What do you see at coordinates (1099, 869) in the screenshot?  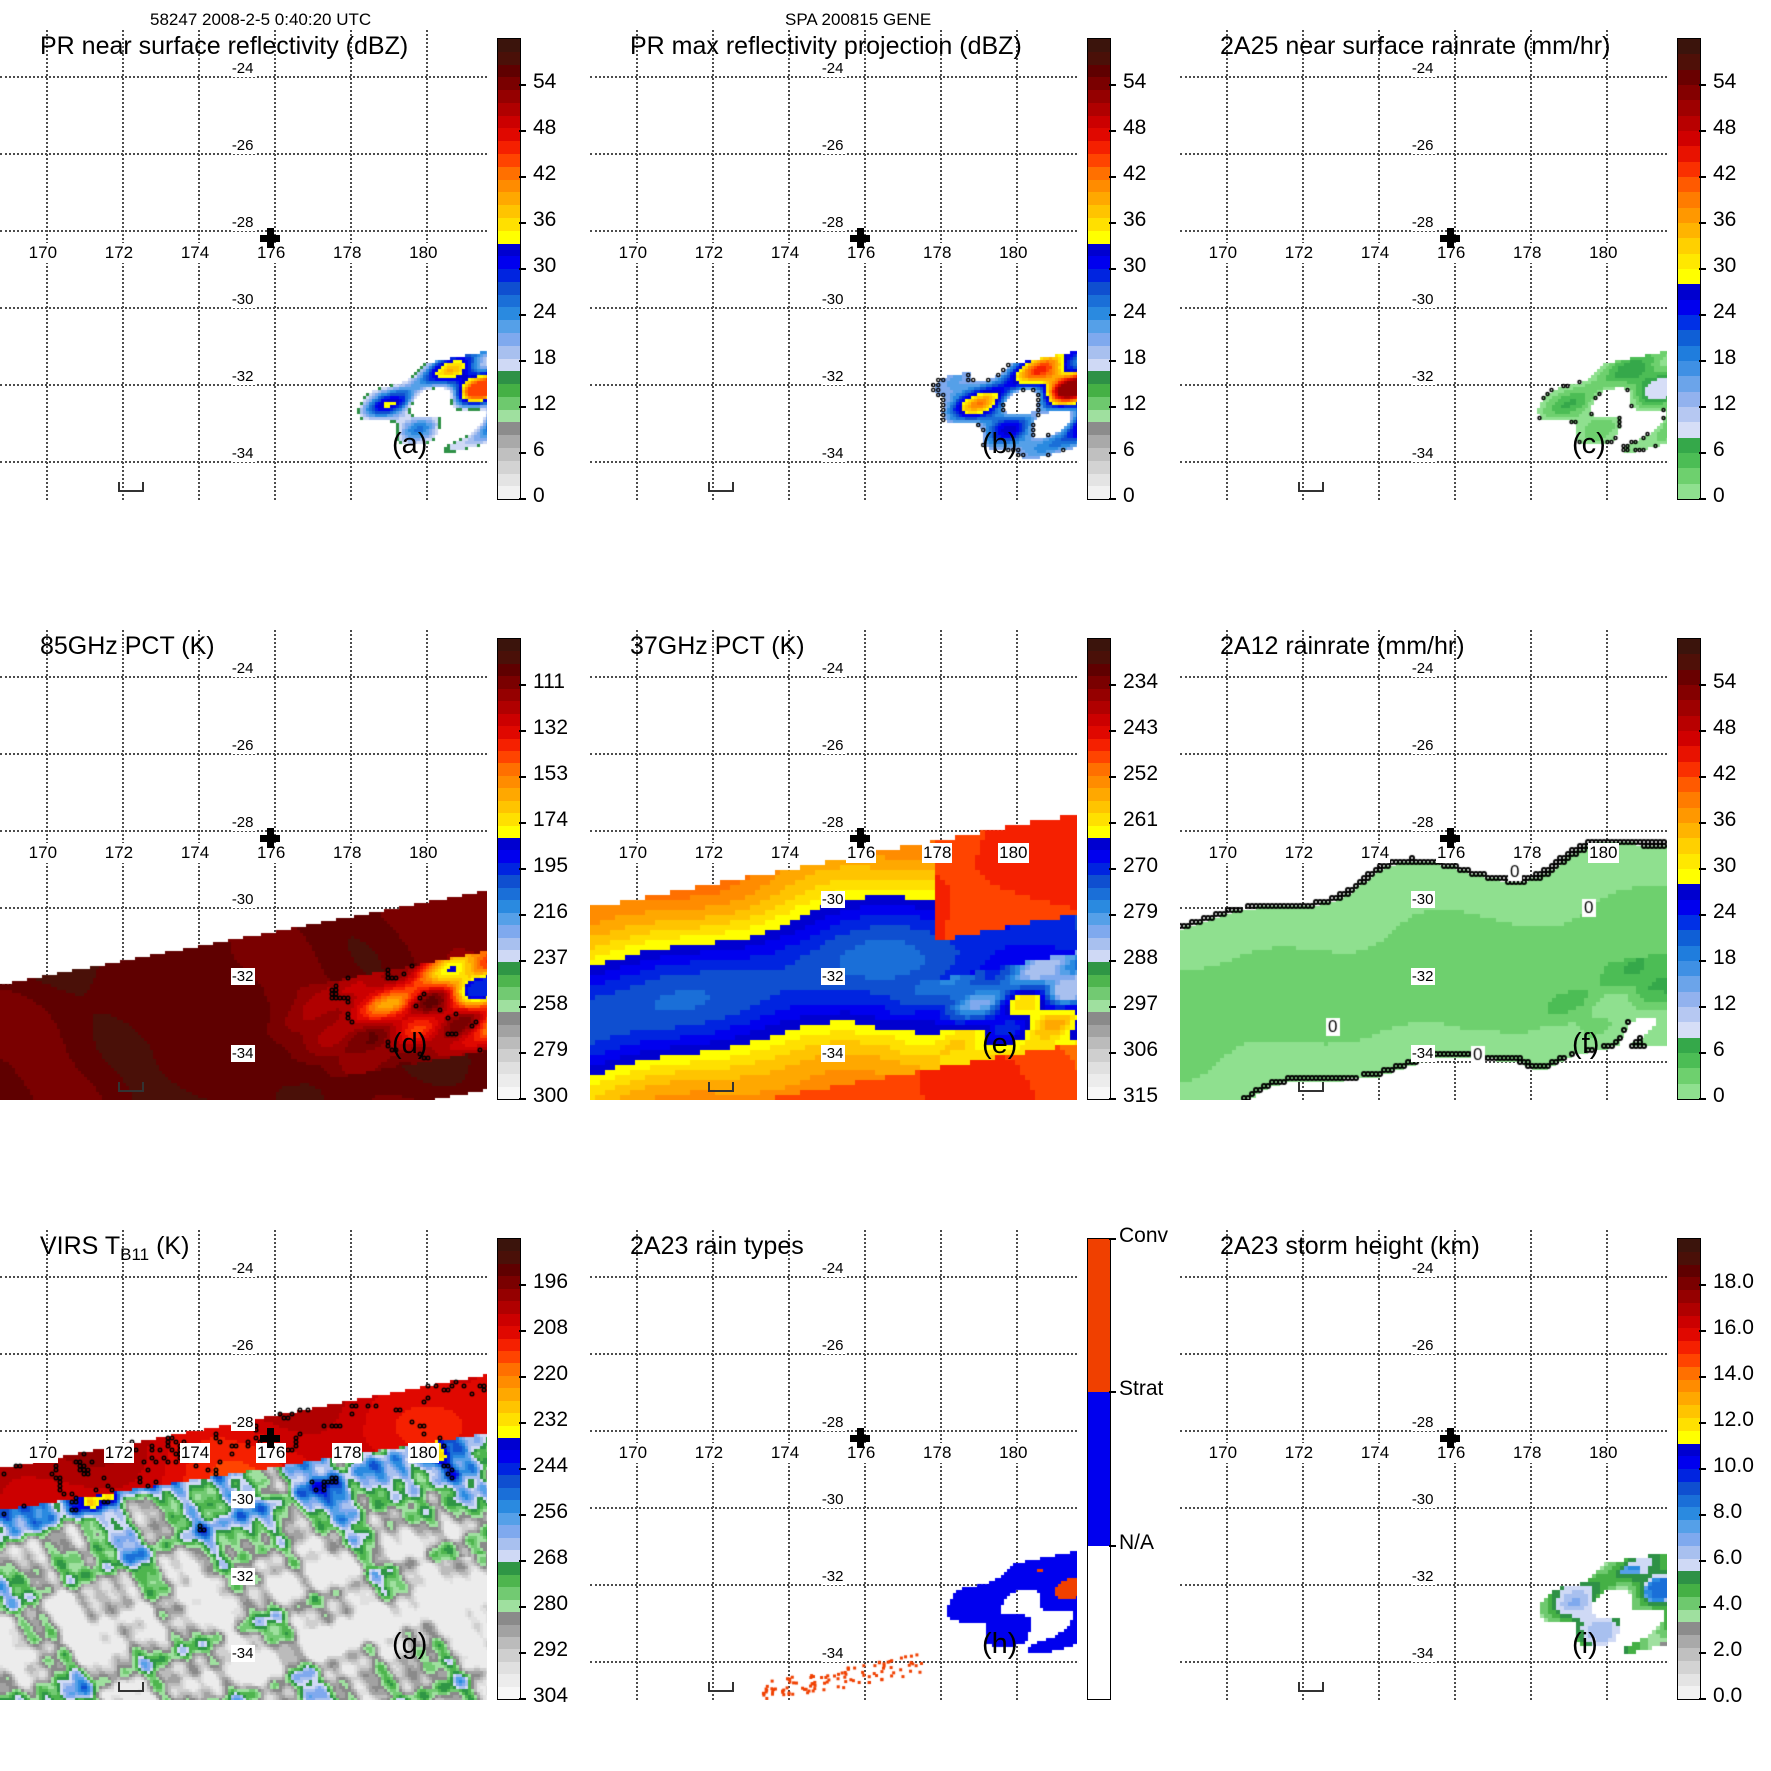 I see `colorbar-gradient-e` at bounding box center [1099, 869].